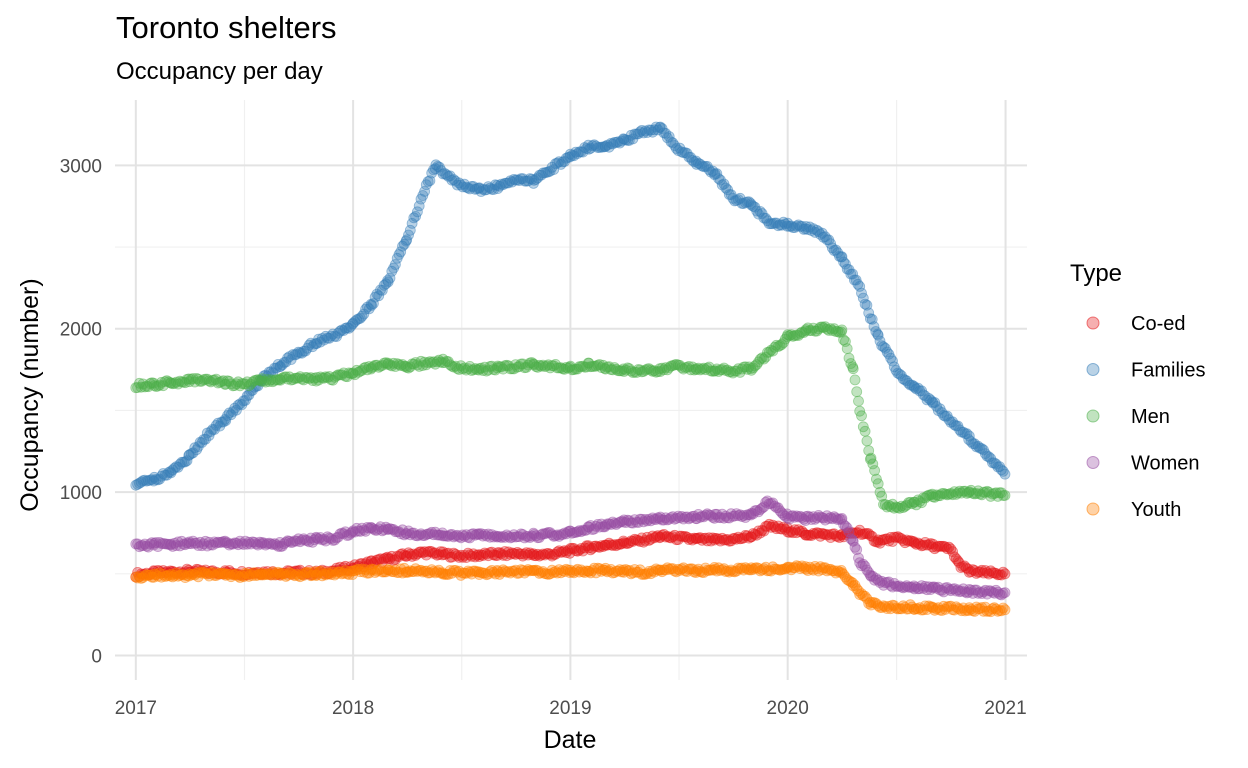  I want to click on x-tick-label: 2018, so click(353, 708).